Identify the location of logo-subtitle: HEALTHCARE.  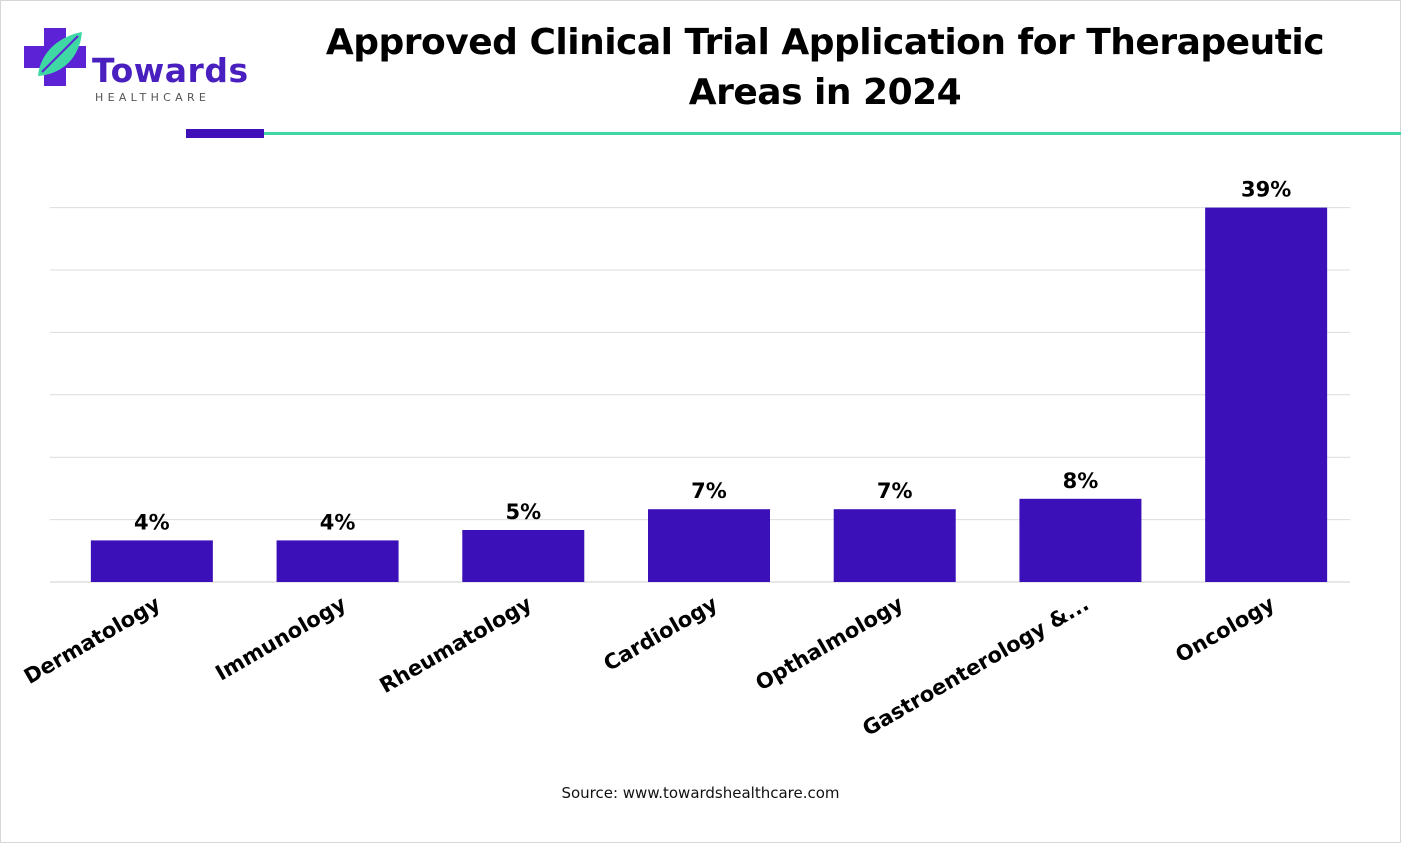
(153, 97).